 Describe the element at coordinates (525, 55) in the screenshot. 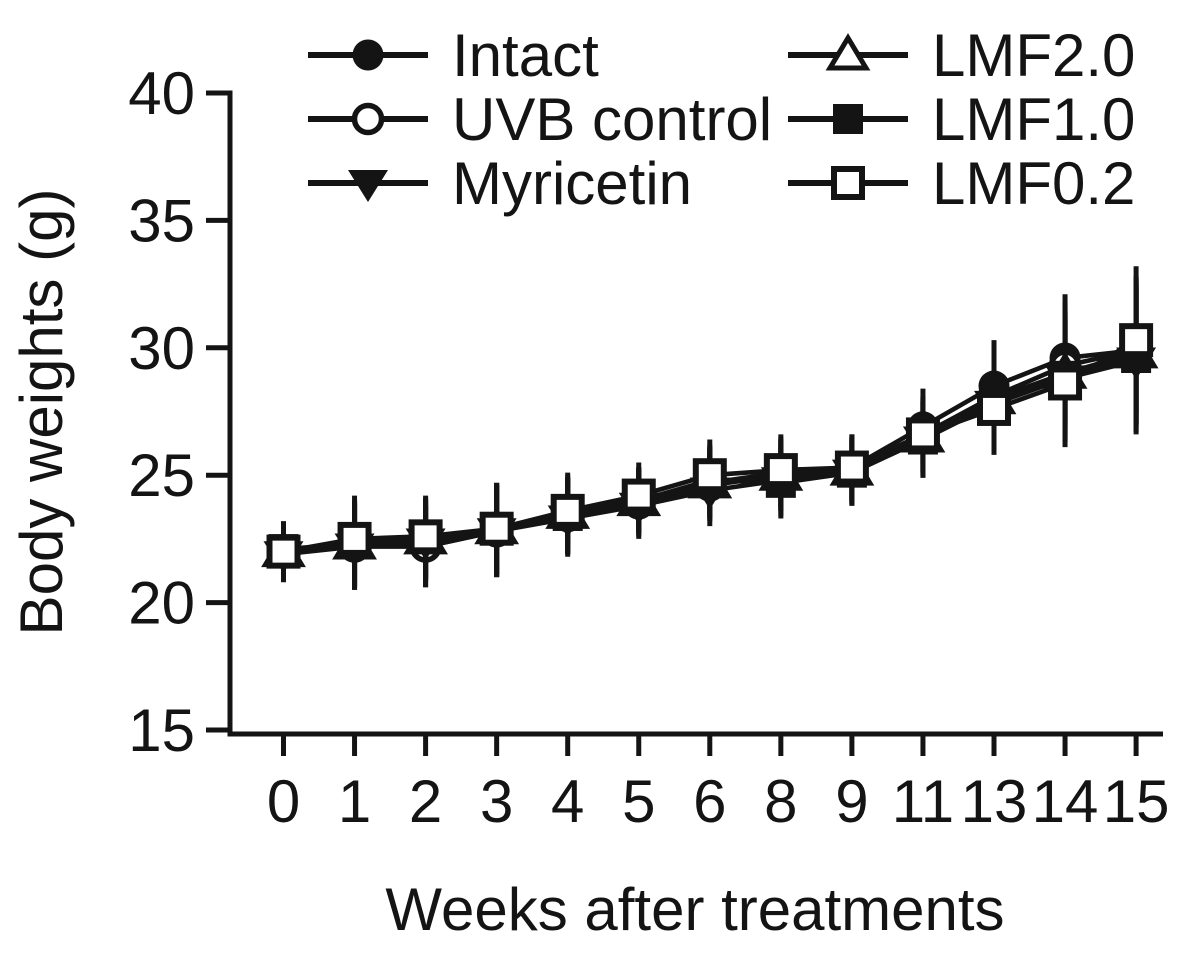

I see `legend-label: Intact` at that location.